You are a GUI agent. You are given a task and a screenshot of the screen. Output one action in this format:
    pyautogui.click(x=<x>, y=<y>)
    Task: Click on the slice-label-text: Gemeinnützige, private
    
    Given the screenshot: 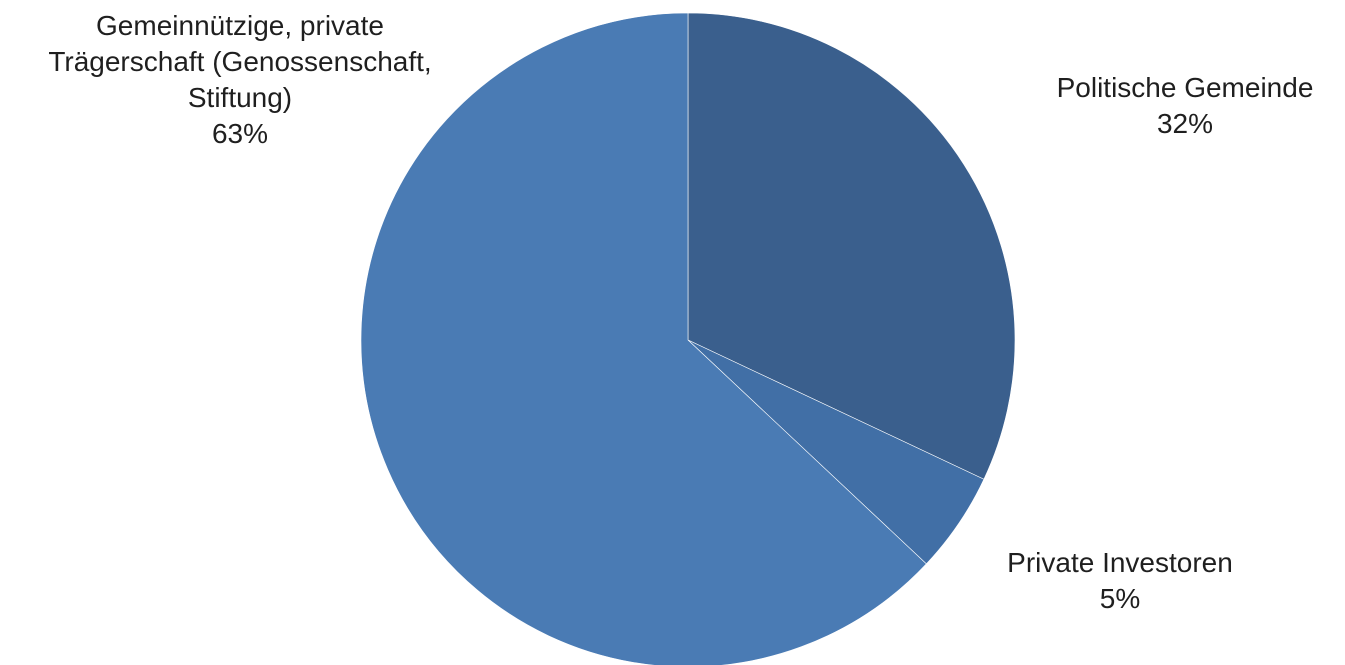 What is the action you would take?
    pyautogui.click(x=240, y=25)
    